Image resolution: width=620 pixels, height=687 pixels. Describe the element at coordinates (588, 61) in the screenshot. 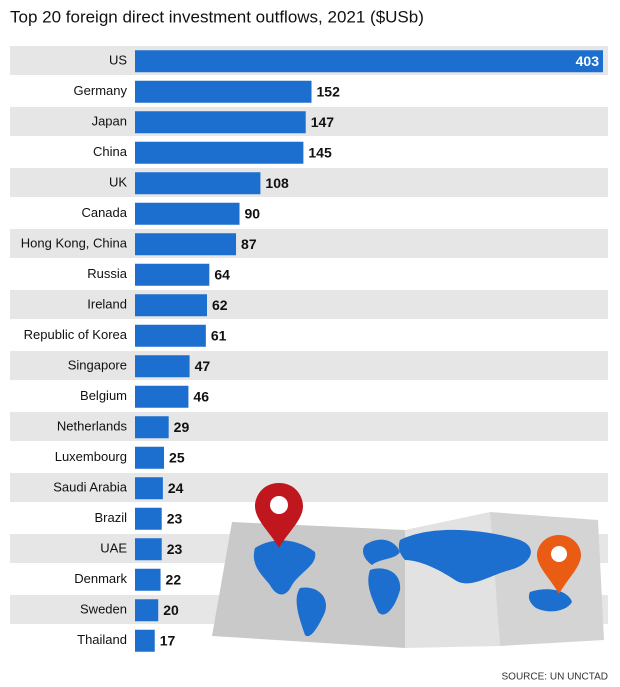

I see `value-label: 403` at that location.